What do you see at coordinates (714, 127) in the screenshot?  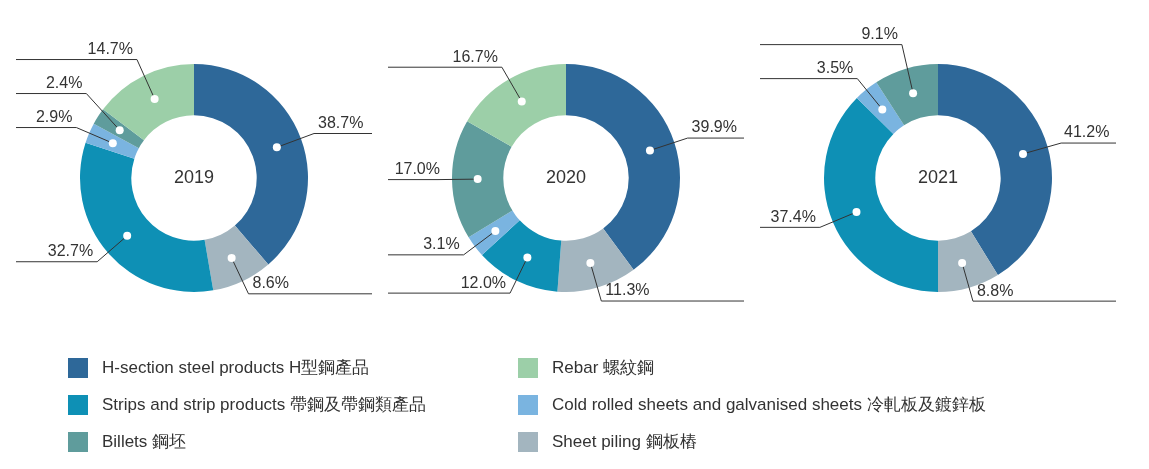 I see `data-label: 39.9%` at bounding box center [714, 127].